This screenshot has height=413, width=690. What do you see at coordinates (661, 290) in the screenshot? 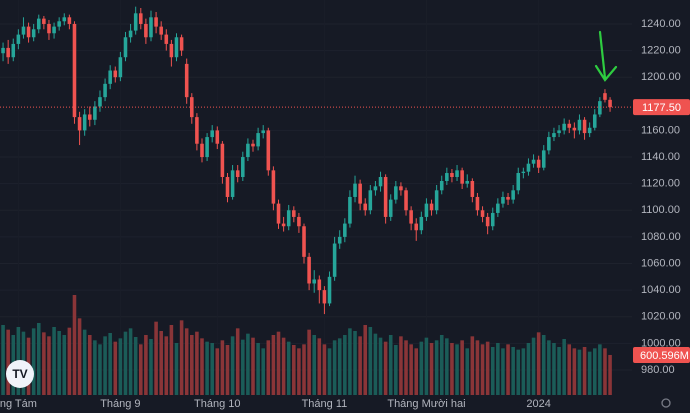
I see `y-tick-label: 1040.00` at bounding box center [661, 290].